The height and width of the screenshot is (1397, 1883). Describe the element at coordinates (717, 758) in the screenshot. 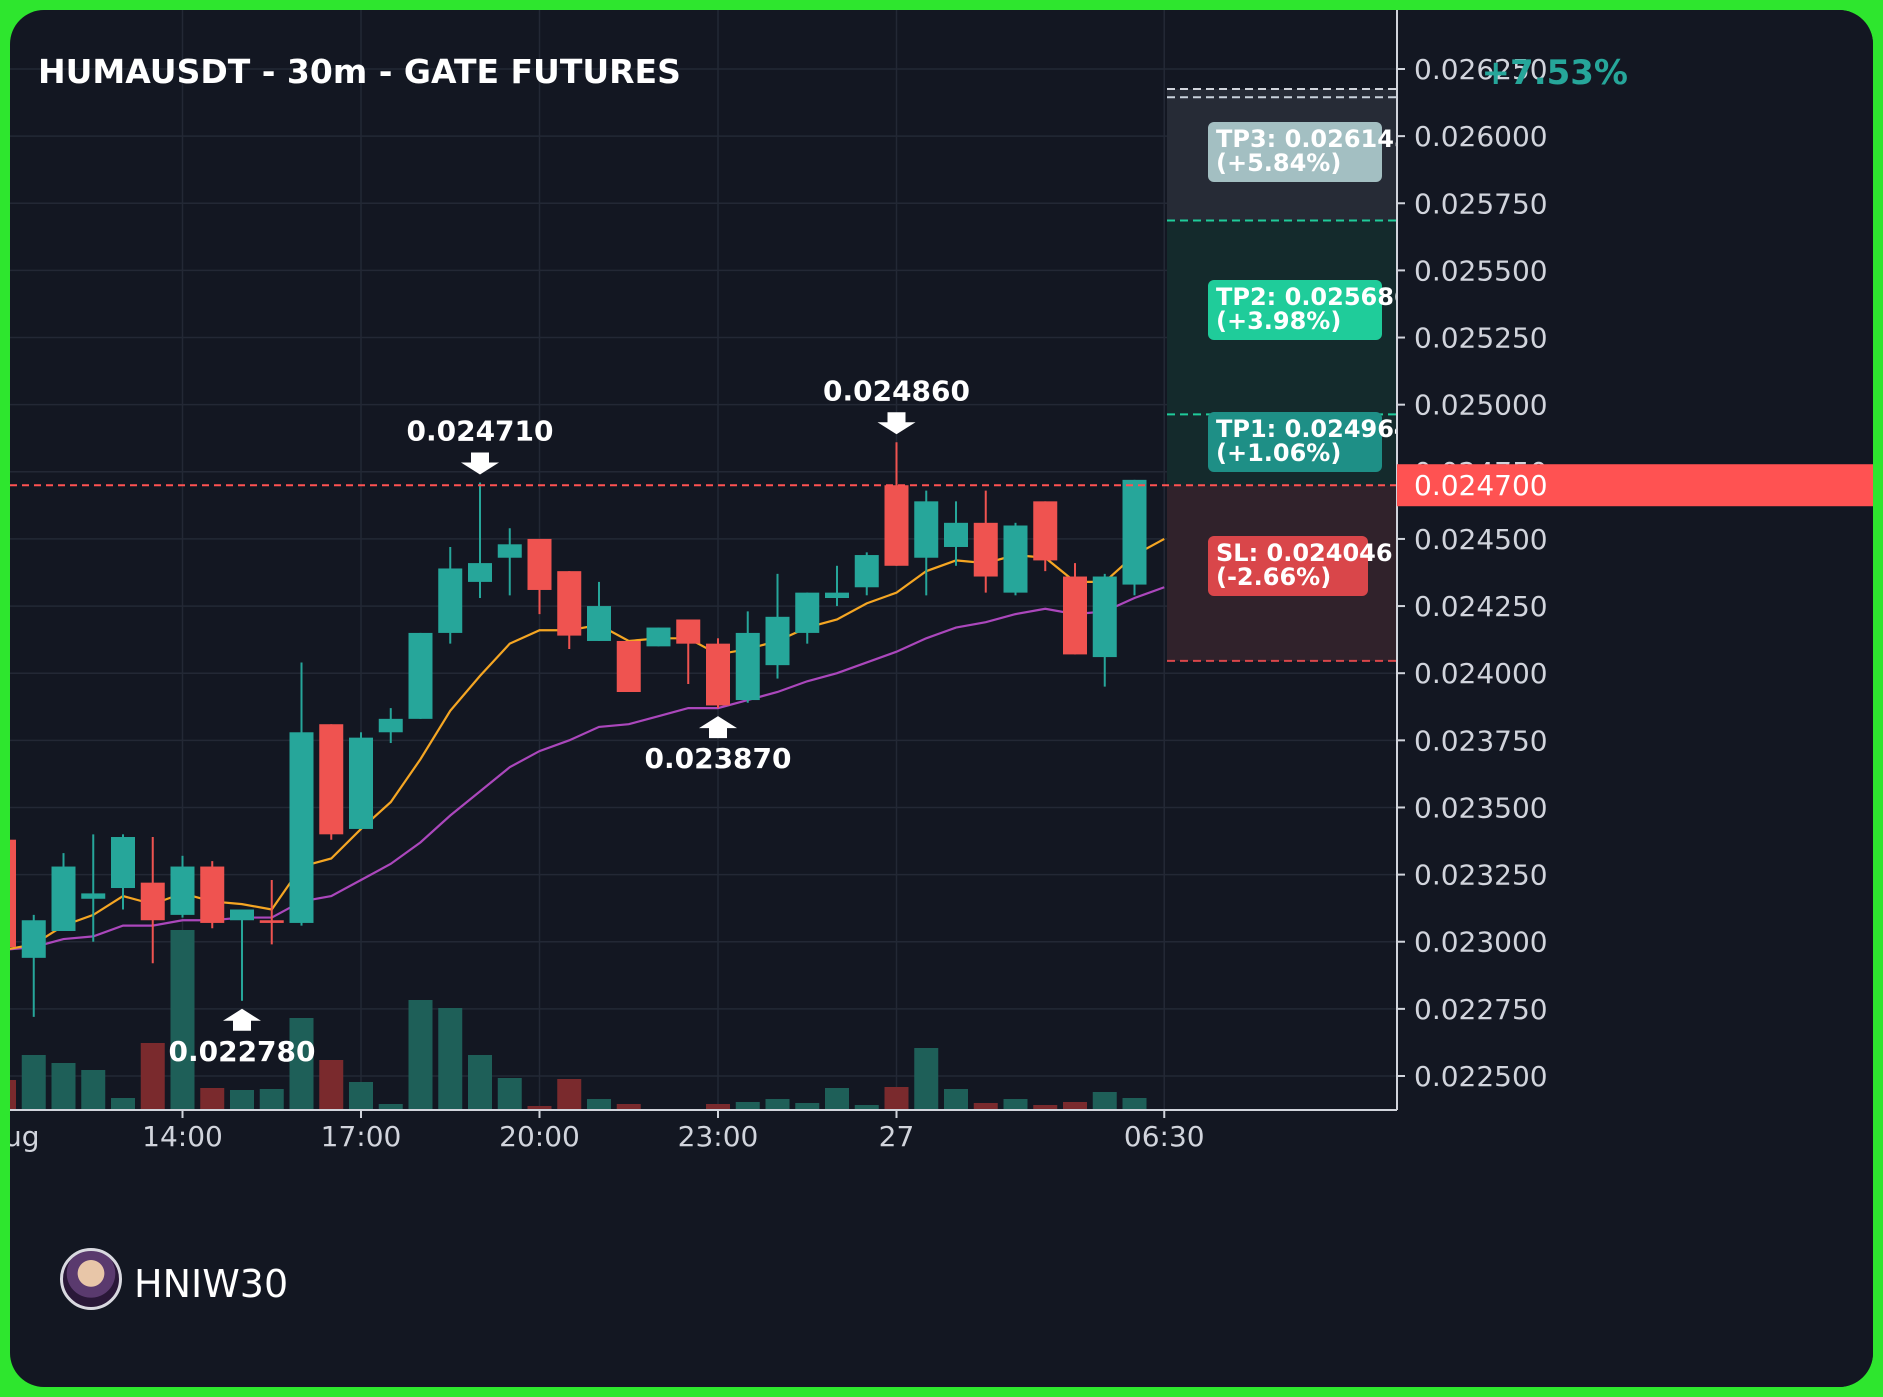

I see `pivot-label: 0.023870` at that location.